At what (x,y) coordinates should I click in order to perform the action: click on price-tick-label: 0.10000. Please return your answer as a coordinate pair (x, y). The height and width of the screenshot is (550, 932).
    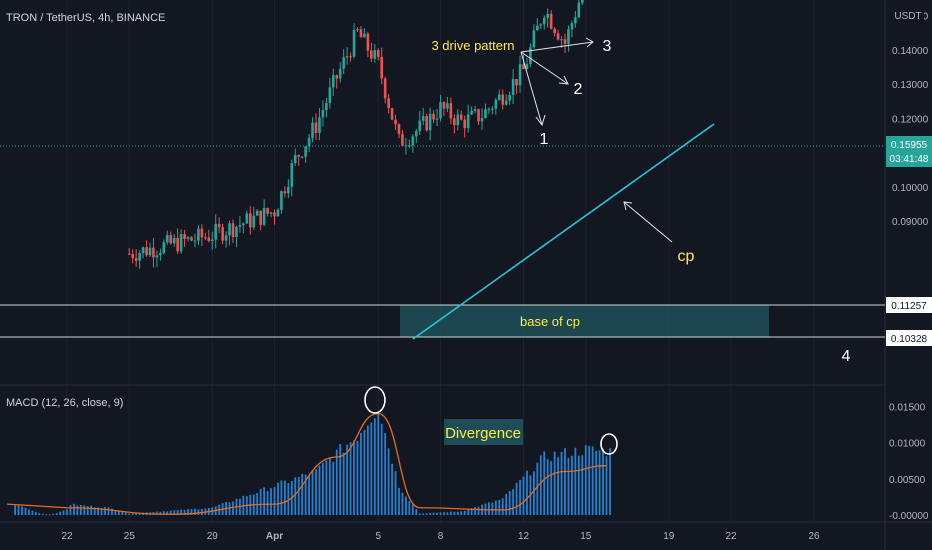
    Looking at the image, I should click on (910, 188).